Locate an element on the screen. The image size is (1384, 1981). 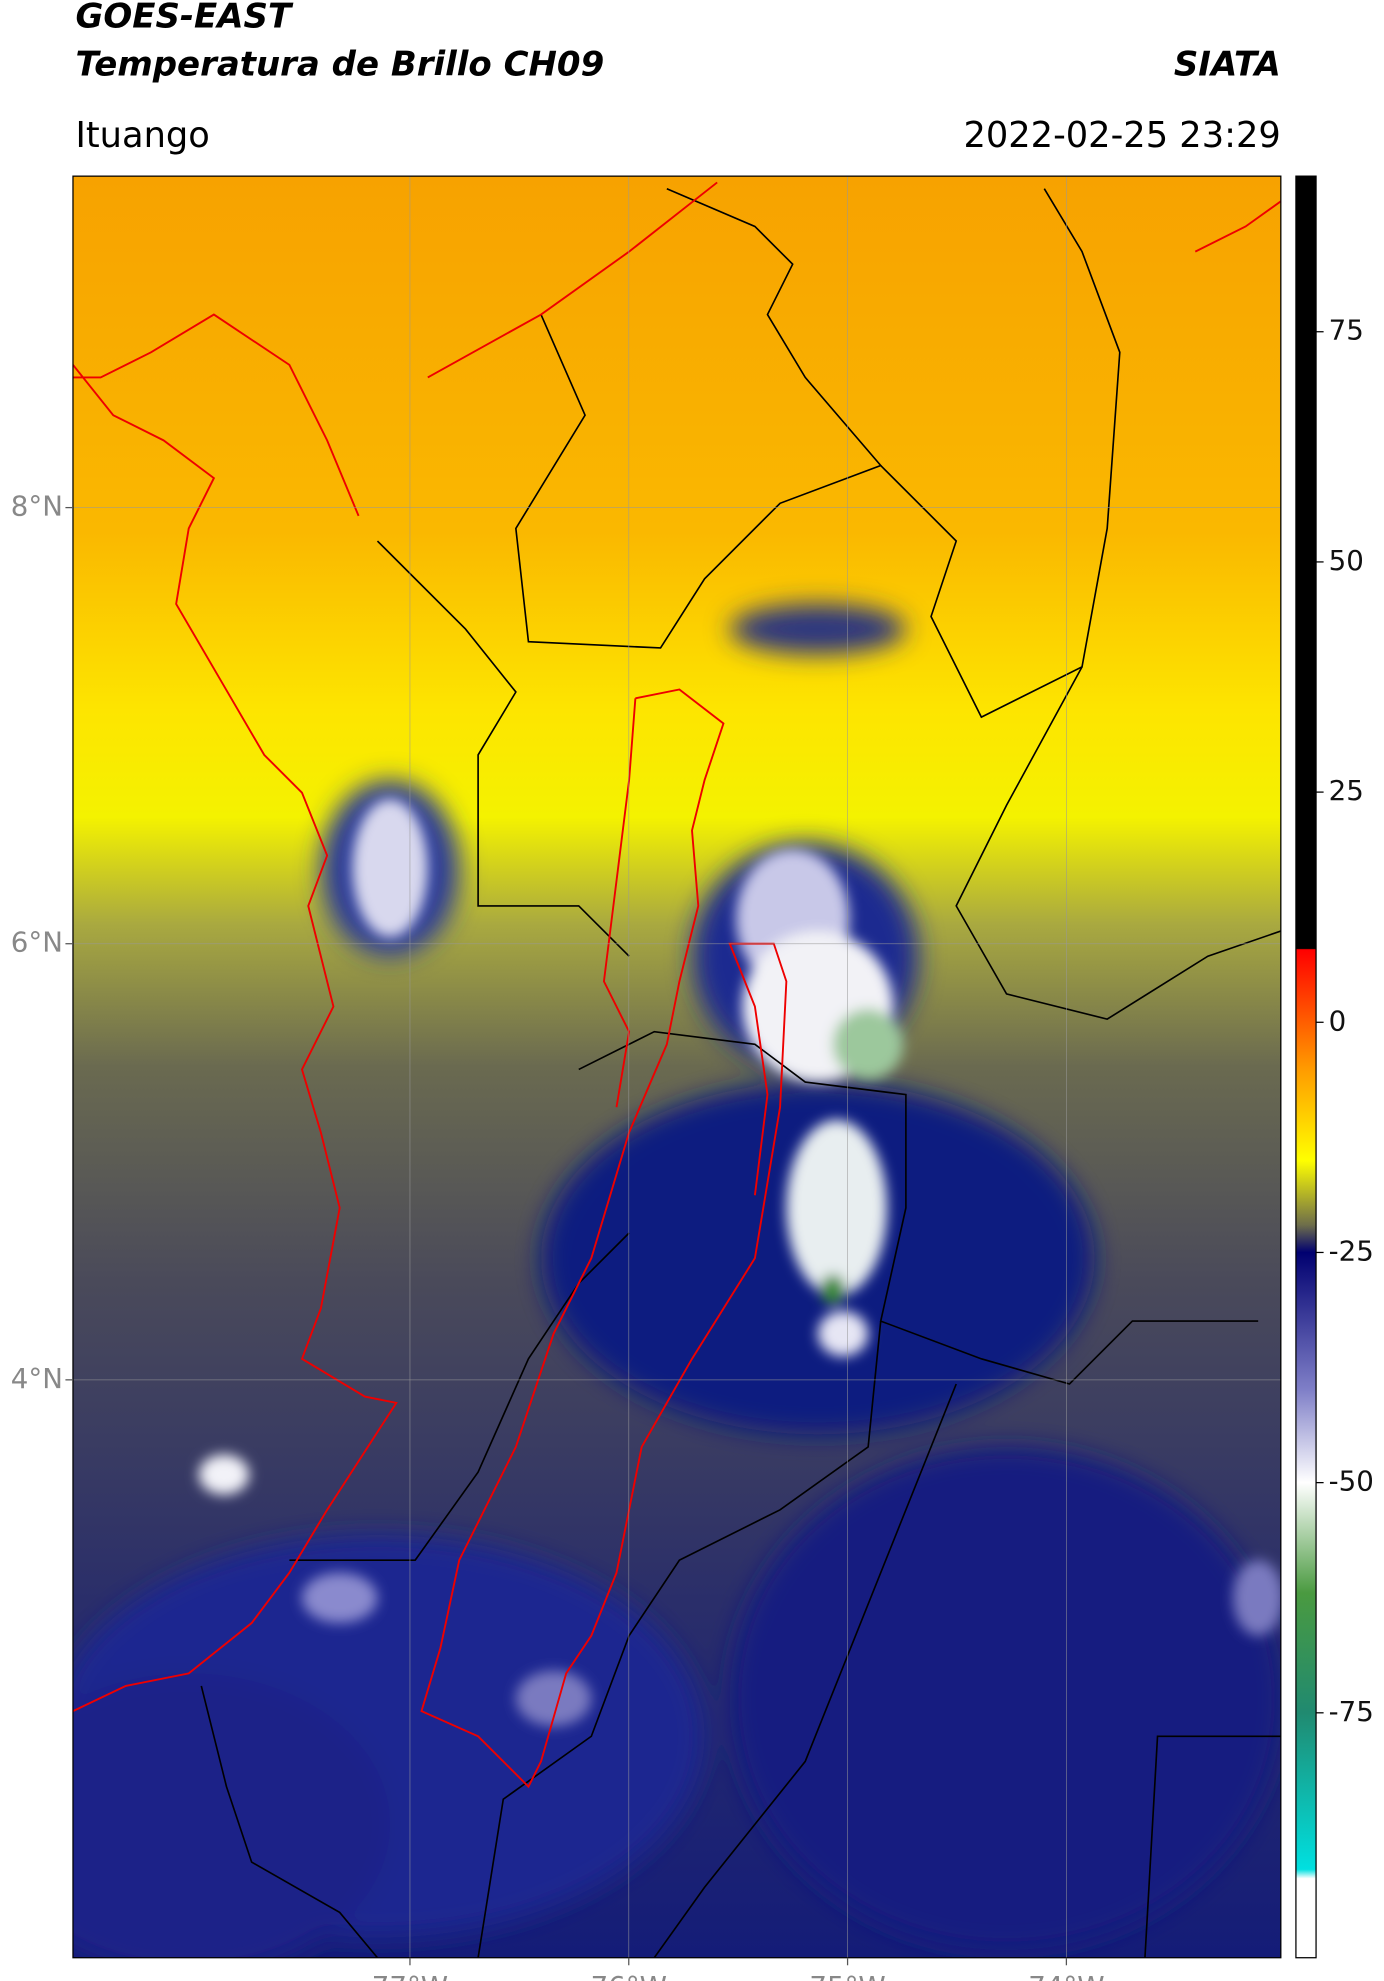
y-tick-label: 8°N is located at coordinates (37, 506).